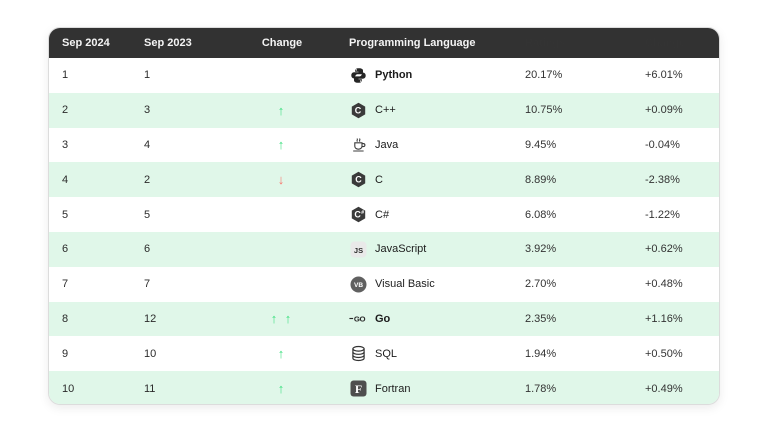  I want to click on c-icon: C, so click(358, 180).